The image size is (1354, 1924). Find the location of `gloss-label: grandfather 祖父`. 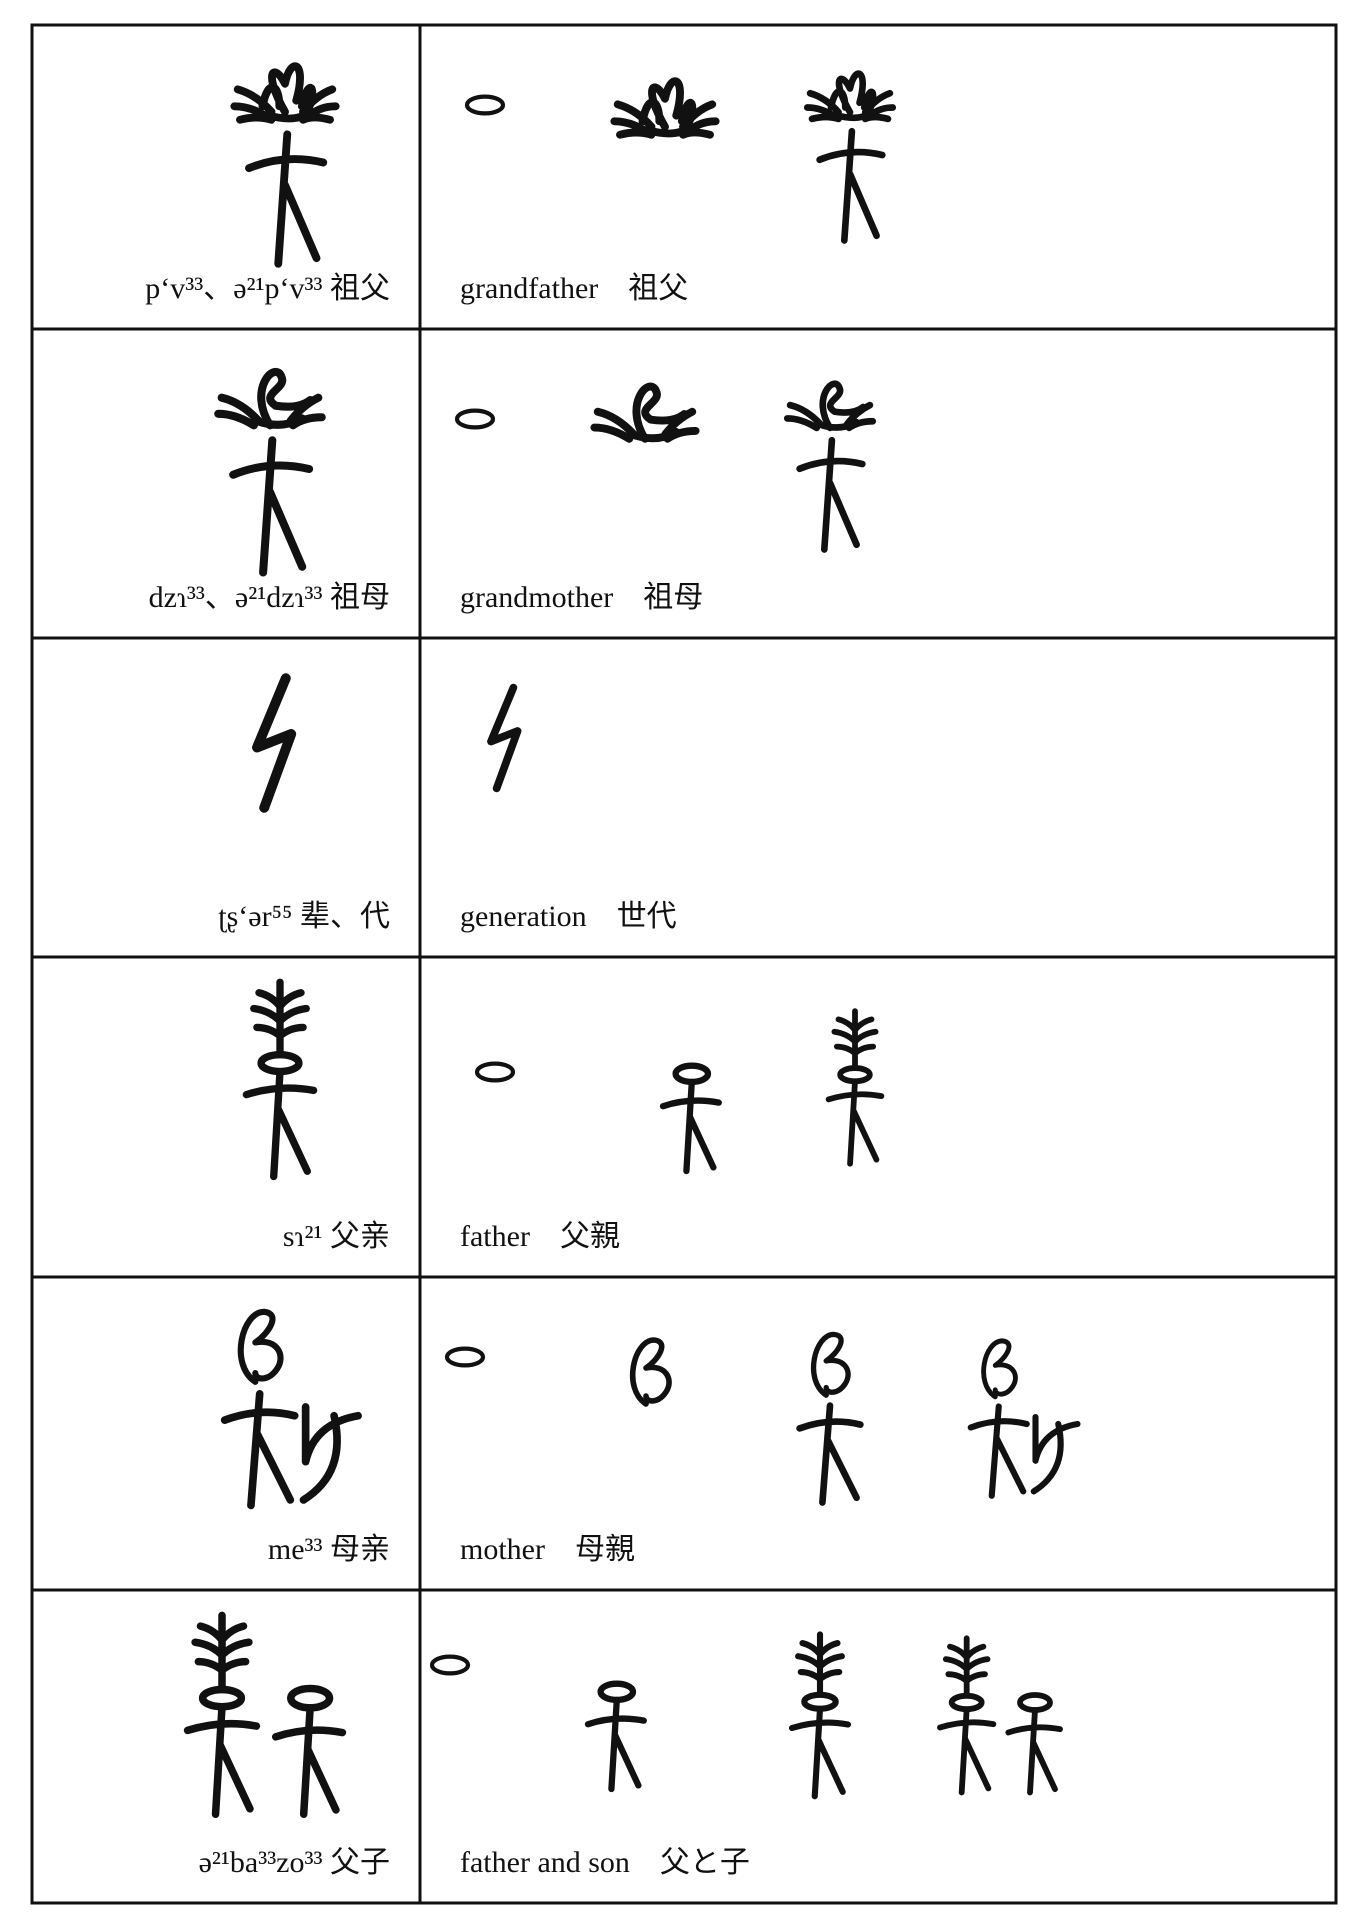

gloss-label: grandfather 祖父 is located at coordinates (574, 288).